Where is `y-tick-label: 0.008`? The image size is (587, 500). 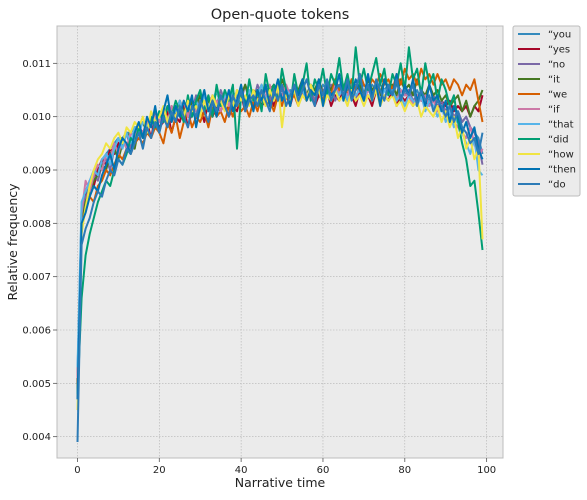 y-tick-label: 0.008 is located at coordinates (36, 224).